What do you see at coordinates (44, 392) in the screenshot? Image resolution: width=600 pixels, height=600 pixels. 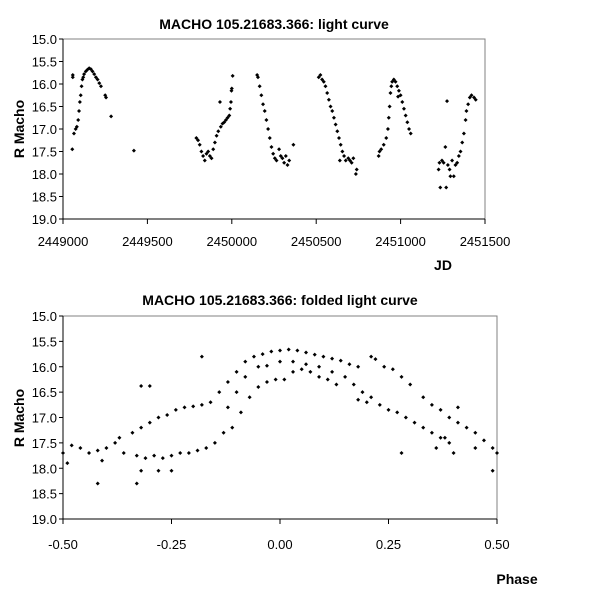 I see `y-tick-label: 16.5` at bounding box center [44, 392].